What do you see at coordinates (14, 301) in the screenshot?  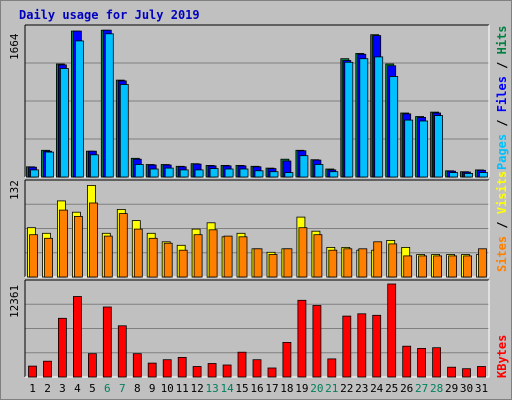 I see `bottom-panel-max-label: 12361` at bounding box center [14, 301].